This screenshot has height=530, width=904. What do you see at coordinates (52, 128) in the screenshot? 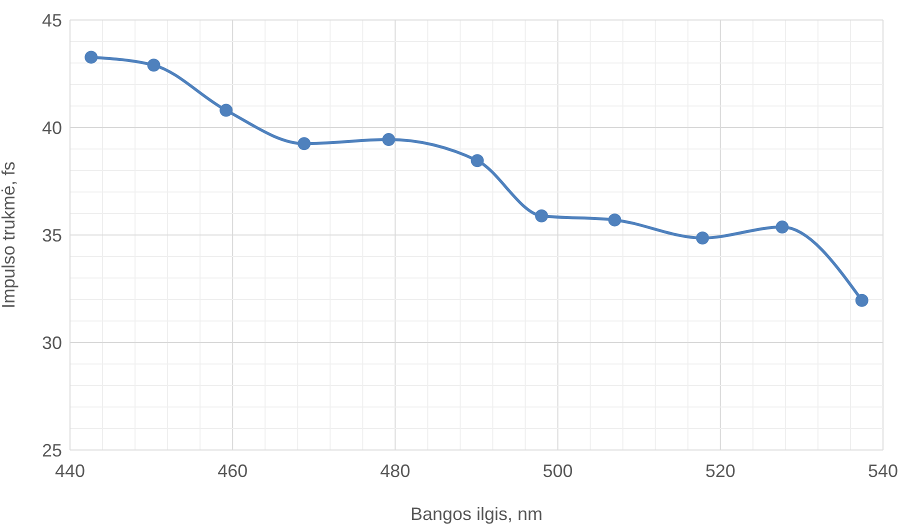
I see `y-tick-label: 40` at bounding box center [52, 128].